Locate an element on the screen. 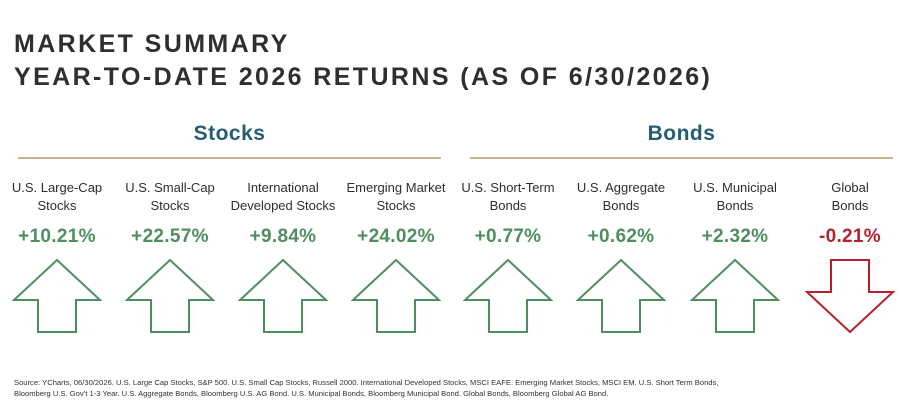 The width and height of the screenshot is (900, 412). return-value: +9.84% is located at coordinates (283, 236).